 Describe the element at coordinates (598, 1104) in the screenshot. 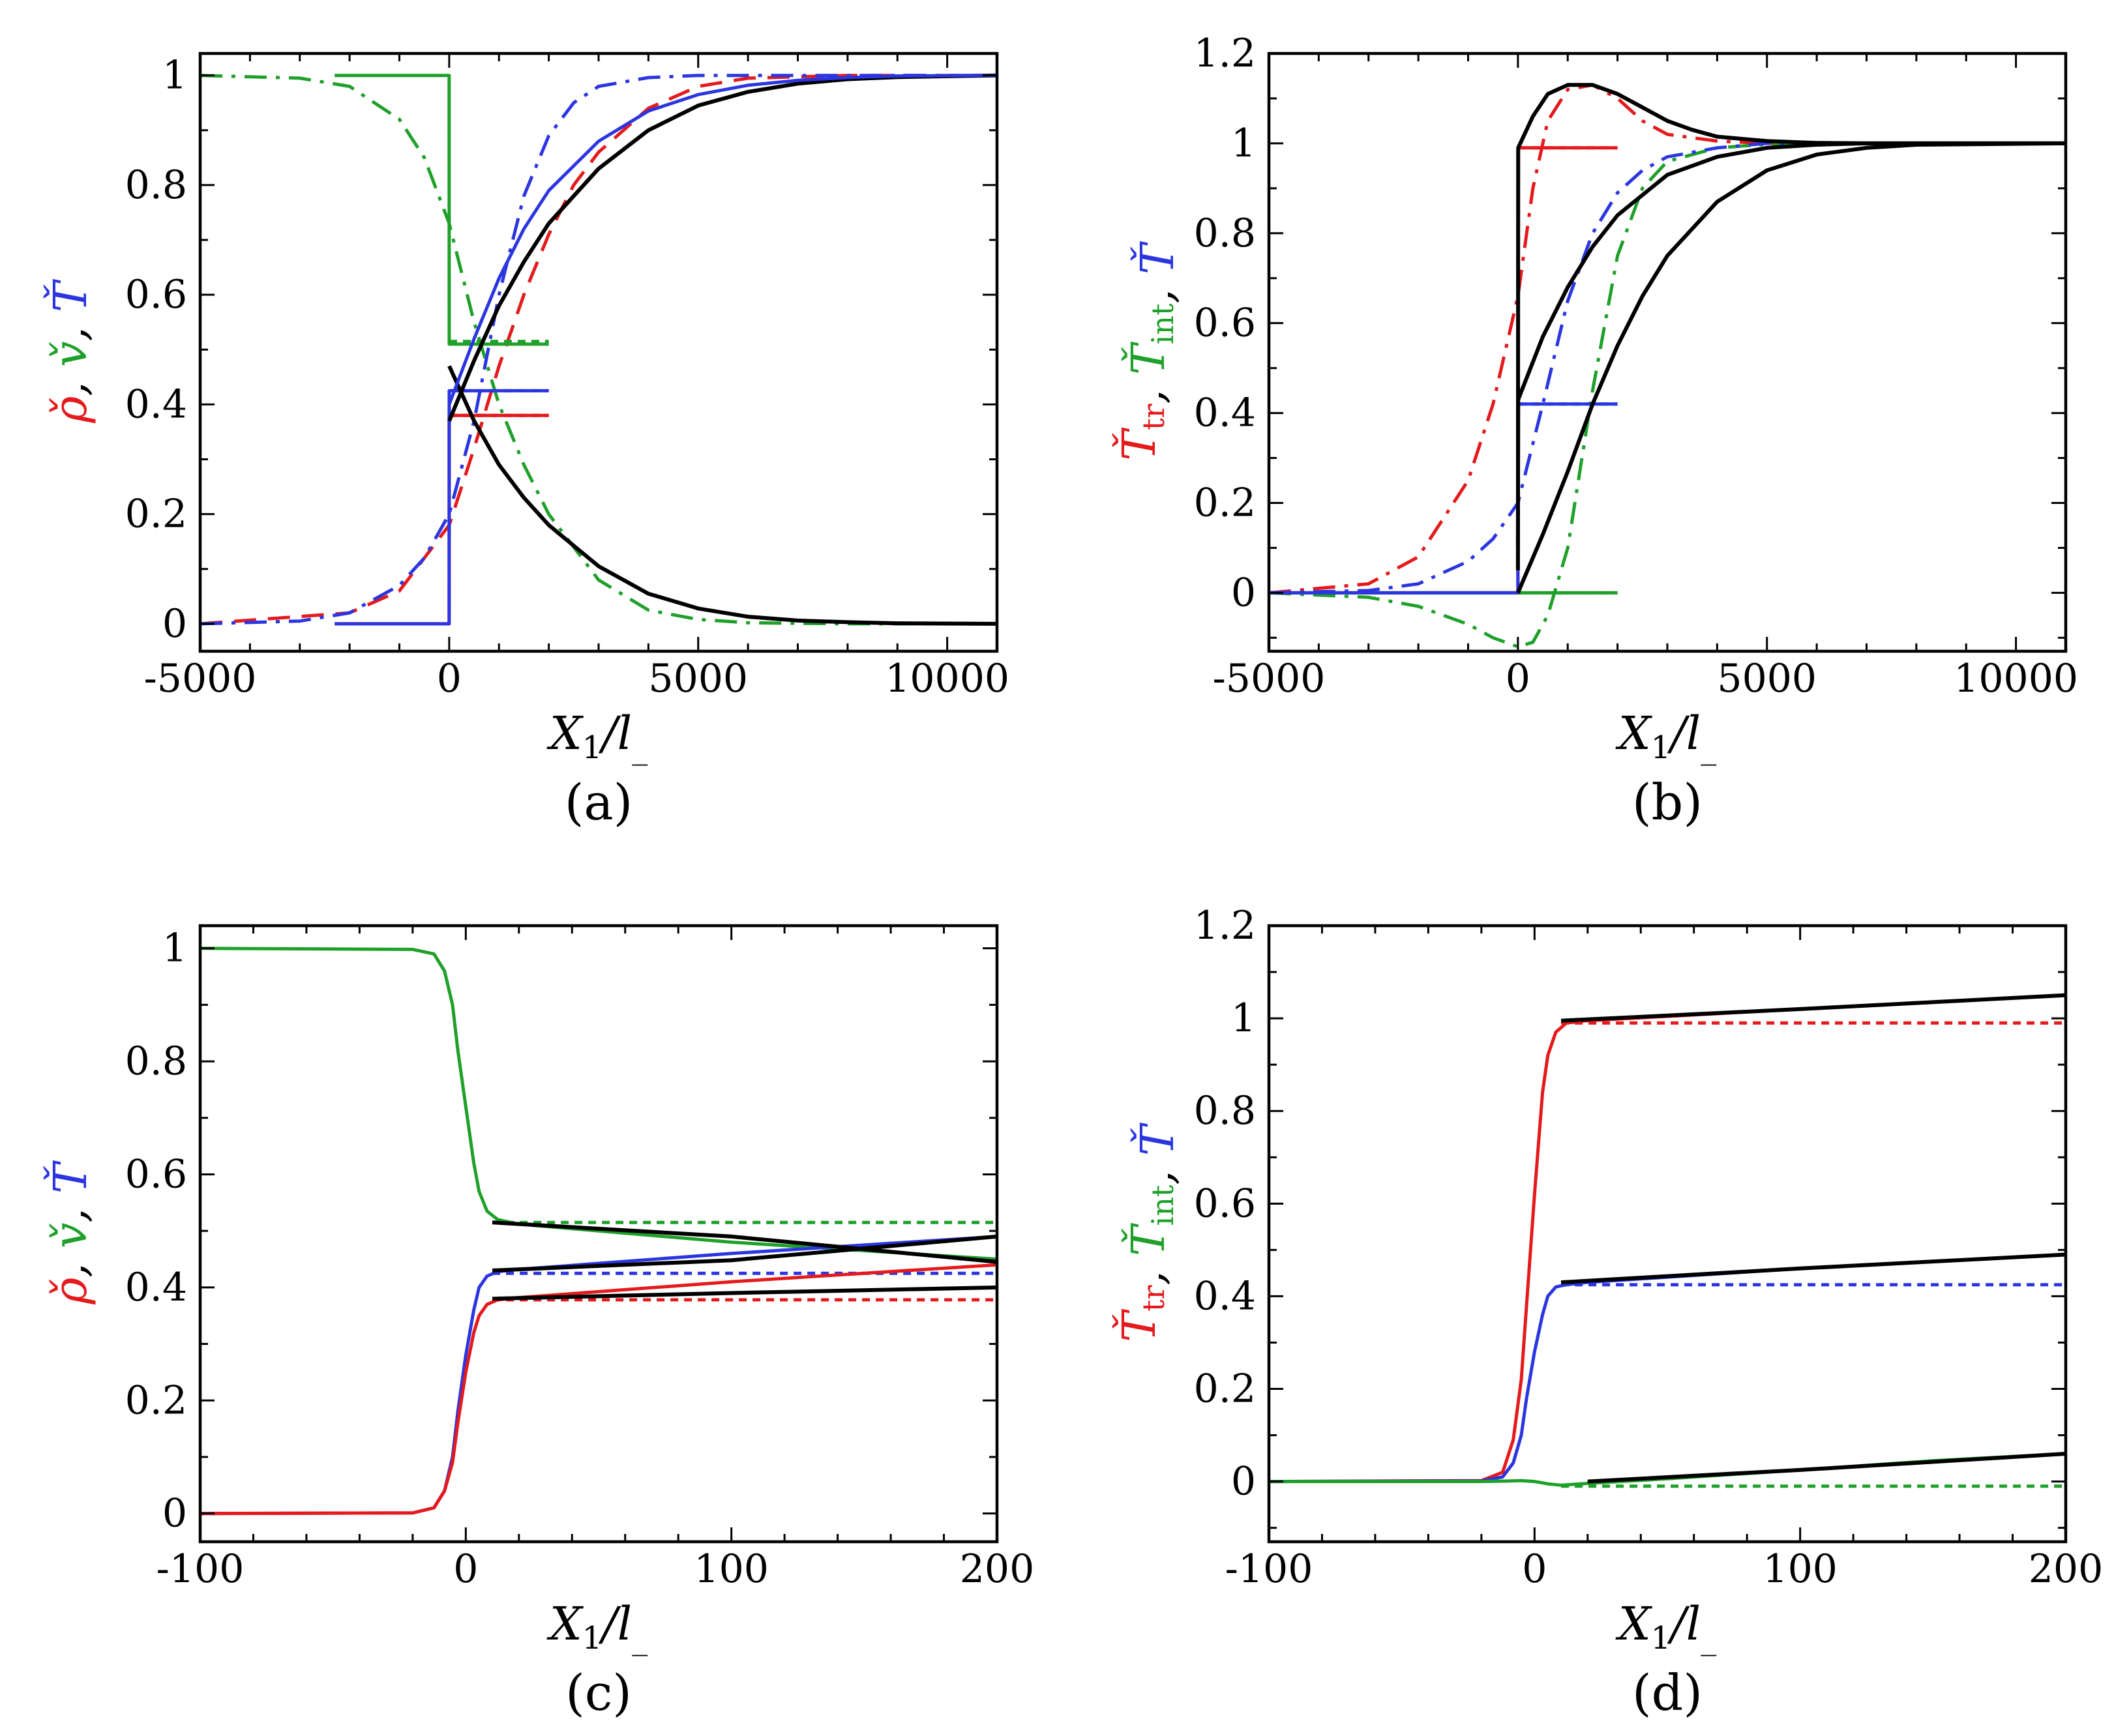

I see `series-v-profile` at that location.